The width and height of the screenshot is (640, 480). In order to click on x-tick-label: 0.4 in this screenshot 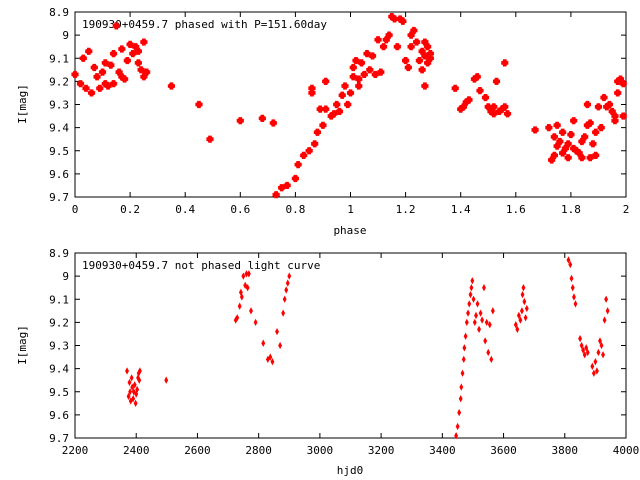, I will do `click(185, 209)`.